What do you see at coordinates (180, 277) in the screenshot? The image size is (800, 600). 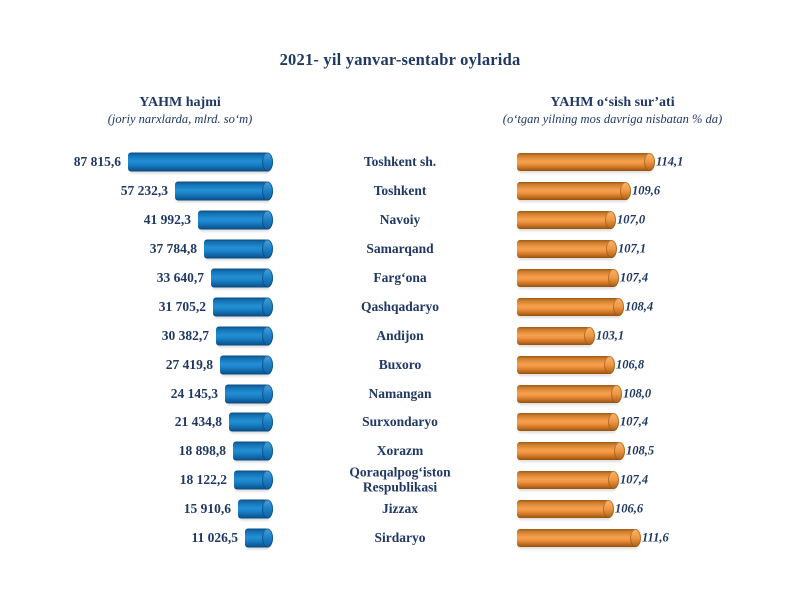 I see `volume-value-label: 33 640,7` at bounding box center [180, 277].